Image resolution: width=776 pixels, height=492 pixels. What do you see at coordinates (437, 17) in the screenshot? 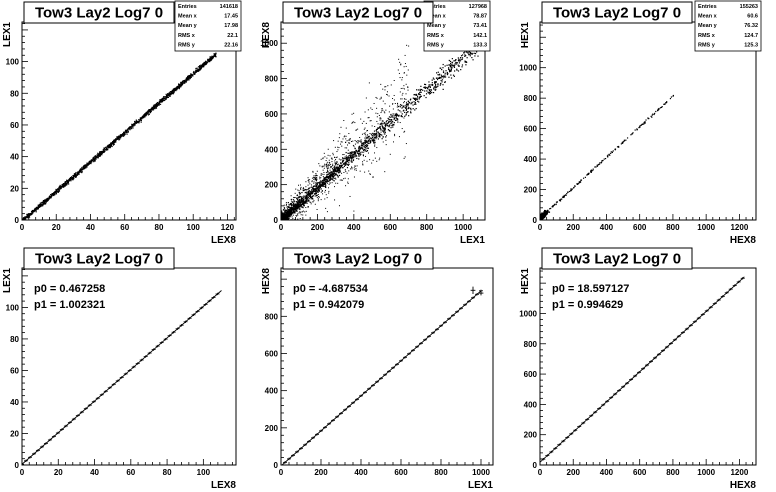
I see `stats-label: Mean x` at bounding box center [437, 17].